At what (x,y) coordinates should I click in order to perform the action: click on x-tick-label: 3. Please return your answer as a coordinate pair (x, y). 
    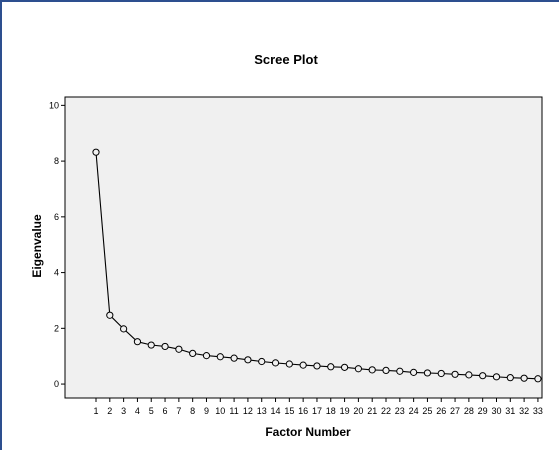
    Looking at the image, I should click on (123, 411).